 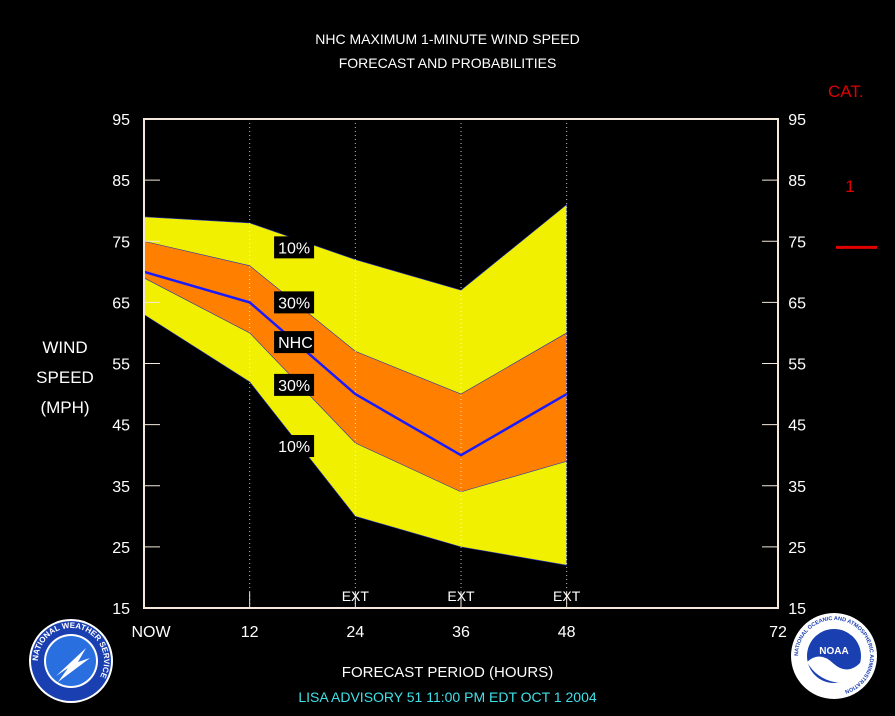 What do you see at coordinates (797, 365) in the screenshot?
I see `y-tick-label-right-55: 55` at bounding box center [797, 365].